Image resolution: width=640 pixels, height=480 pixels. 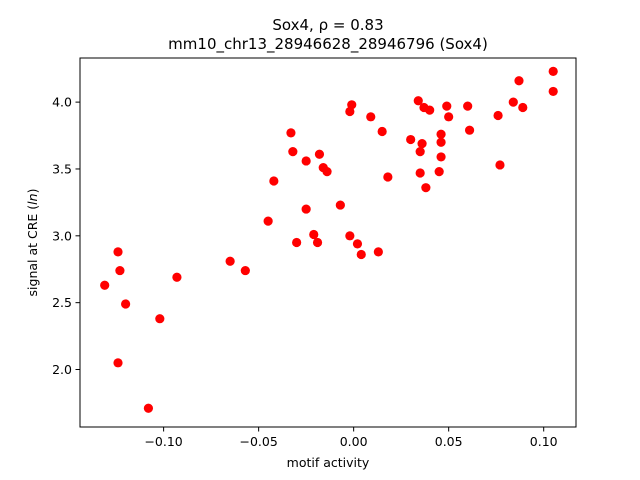 What do you see at coordinates (163, 441) in the screenshot?
I see `x-tick-label: −0.10` at bounding box center [163, 441].